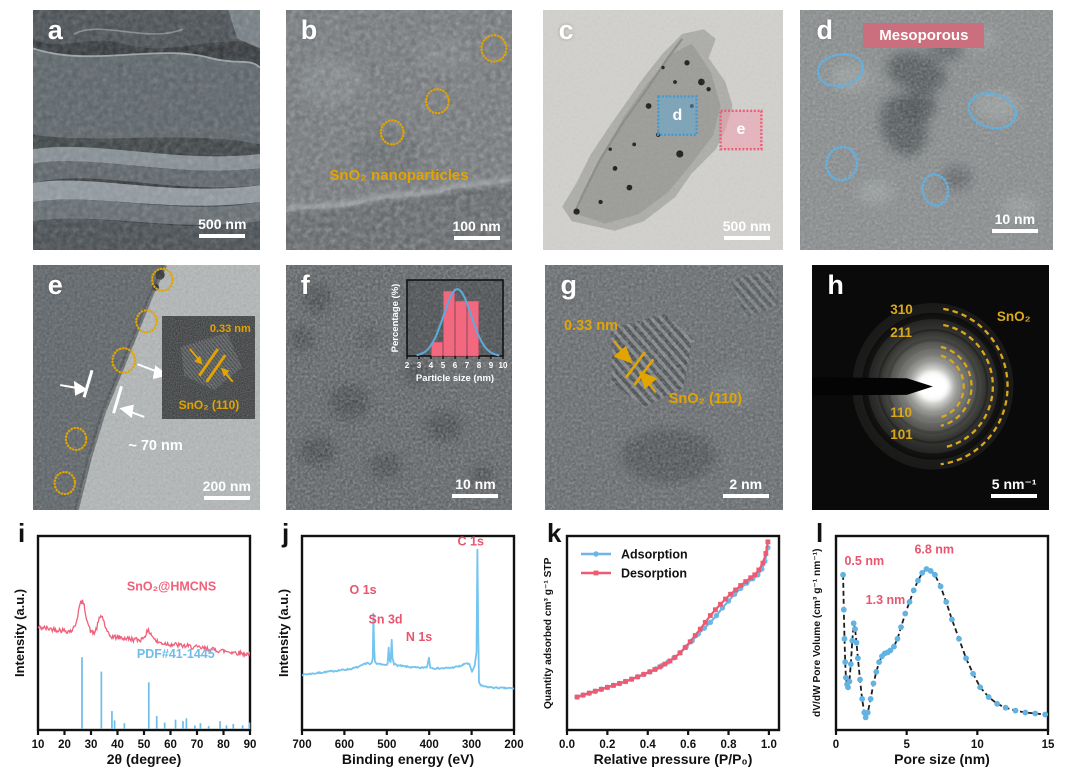  I want to click on panel-b-sem-image: b SnO₂ nanoparticles 100 nm, so click(399, 130).